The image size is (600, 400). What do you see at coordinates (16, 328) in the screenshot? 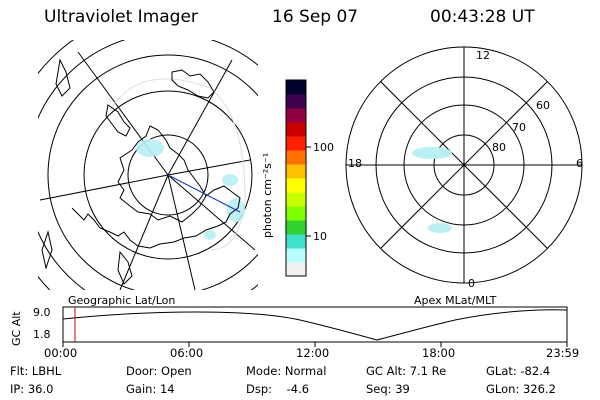
I see `alt-ylabel: GC Alt` at bounding box center [16, 328].